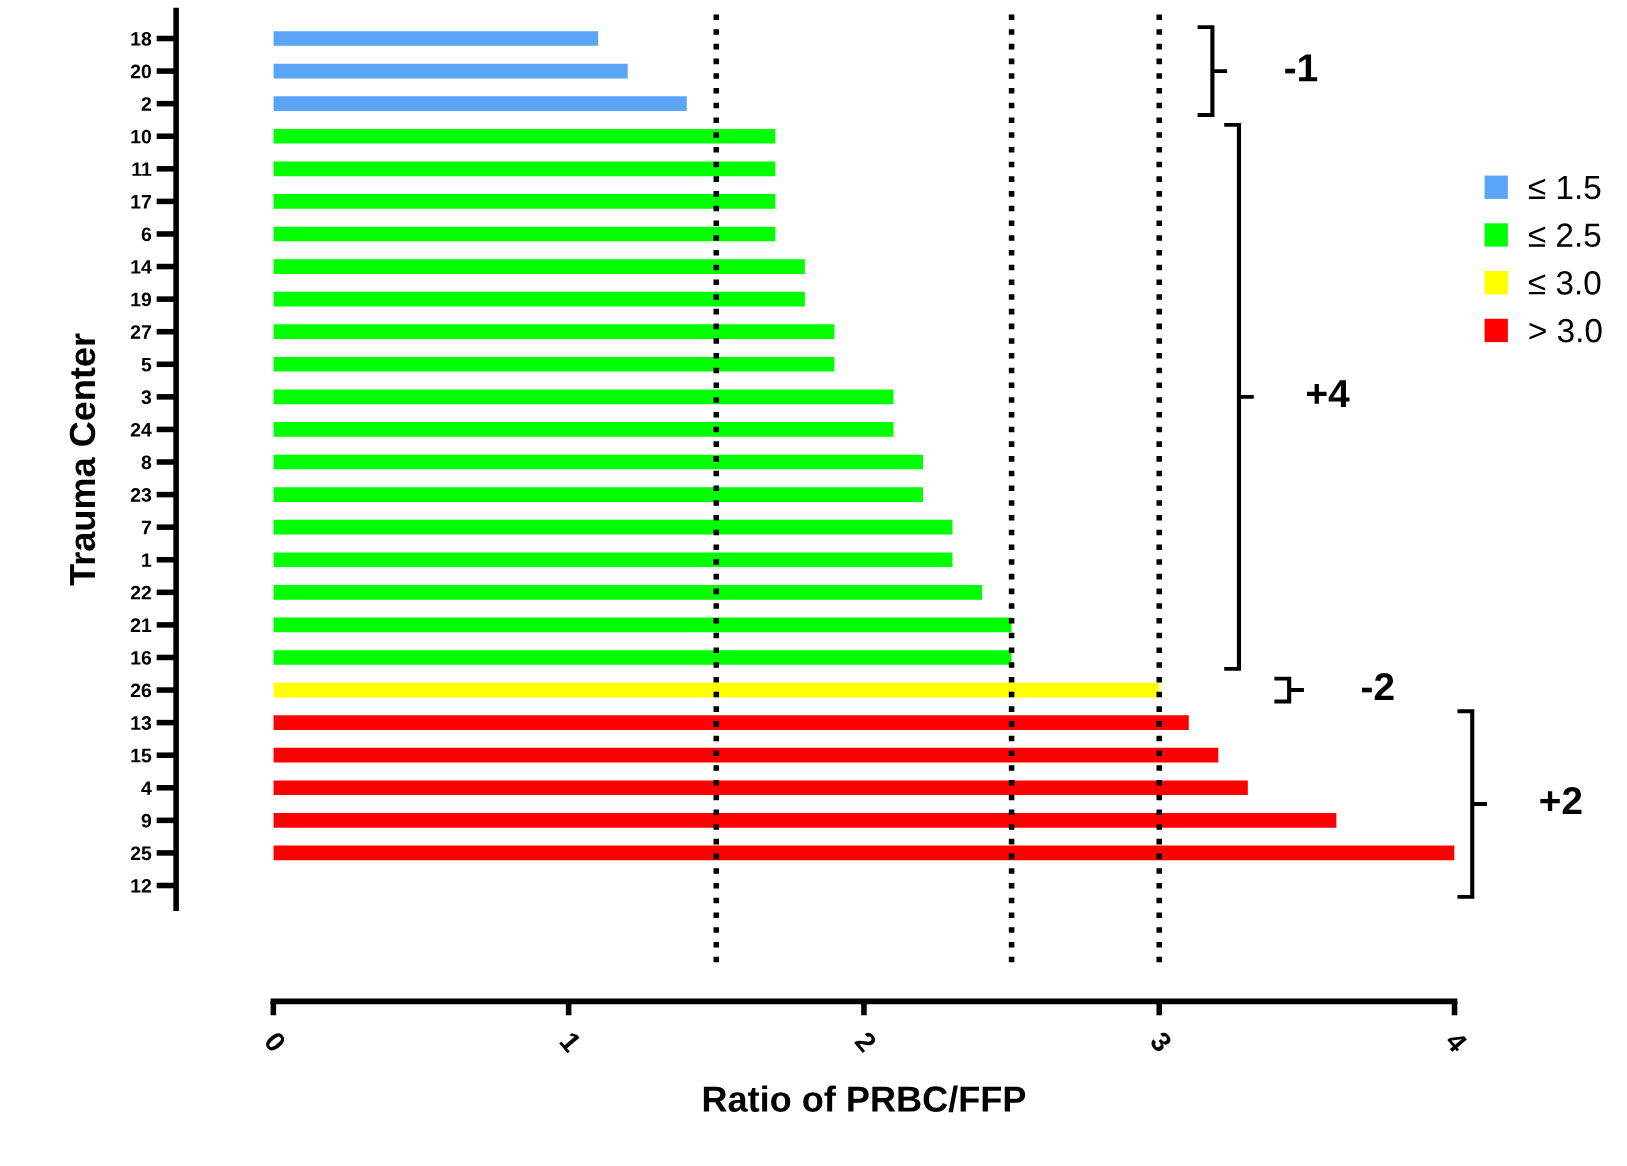  What do you see at coordinates (141, 755) in the screenshot?
I see `y-tick-label: 15` at bounding box center [141, 755].